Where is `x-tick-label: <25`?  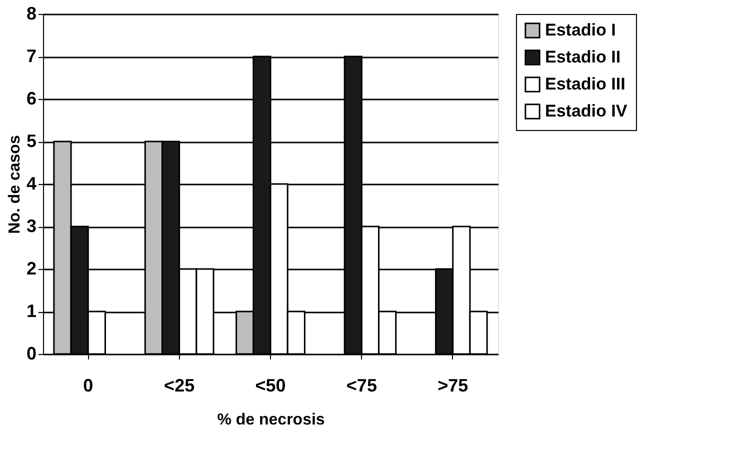 x-tick-label: <25 is located at coordinates (179, 386).